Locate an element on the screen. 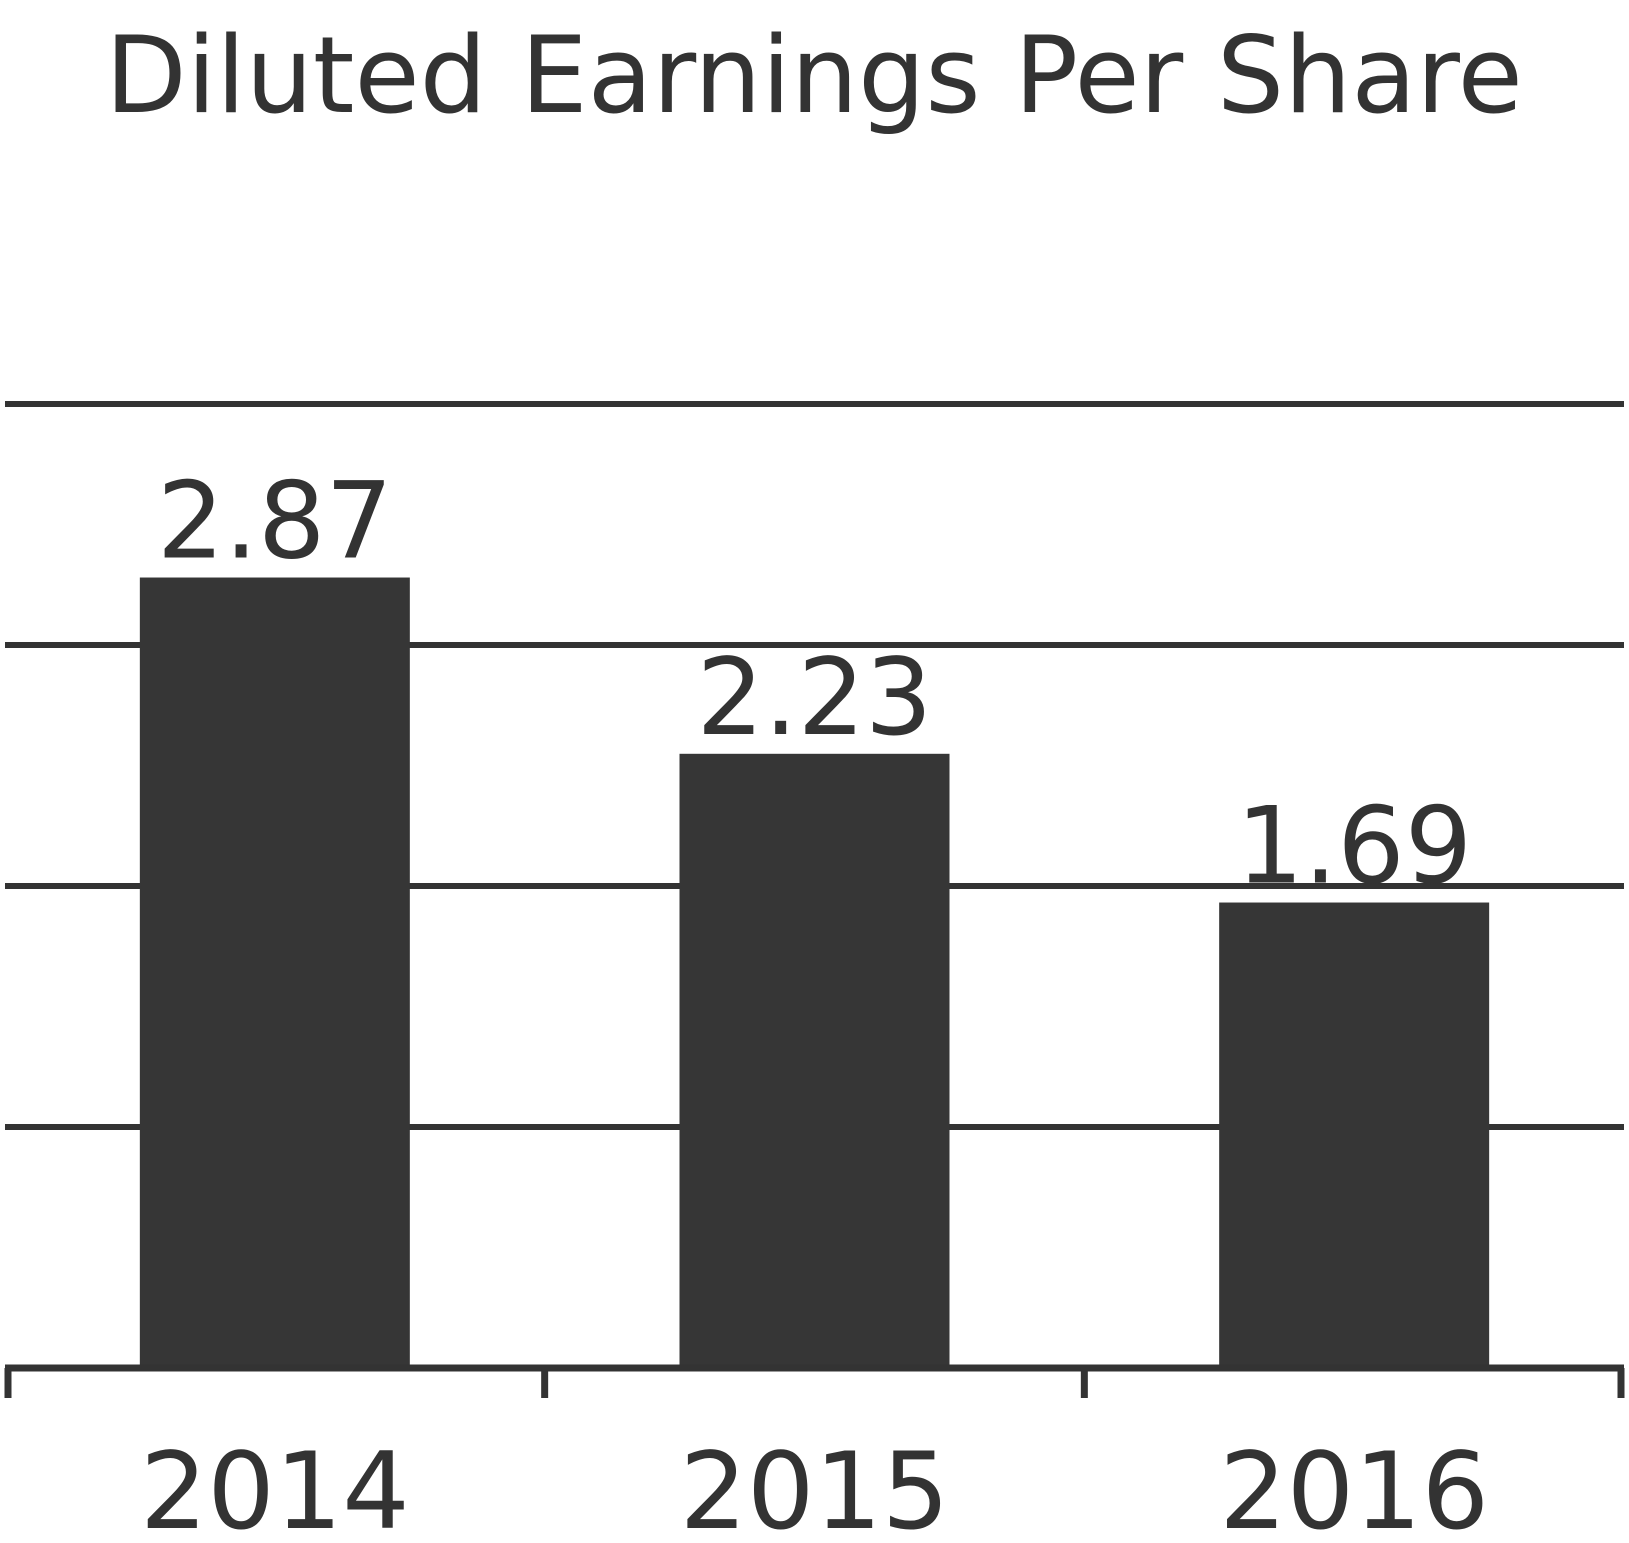 This screenshot has width=1629, height=1543. x-axis: 2014 2015 2016 is located at coordinates (814, 1453).